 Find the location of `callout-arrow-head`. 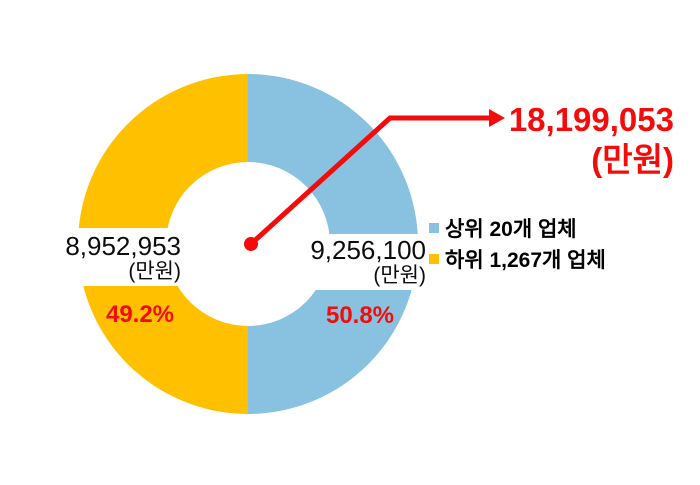

callout-arrow-head is located at coordinates (497, 118).